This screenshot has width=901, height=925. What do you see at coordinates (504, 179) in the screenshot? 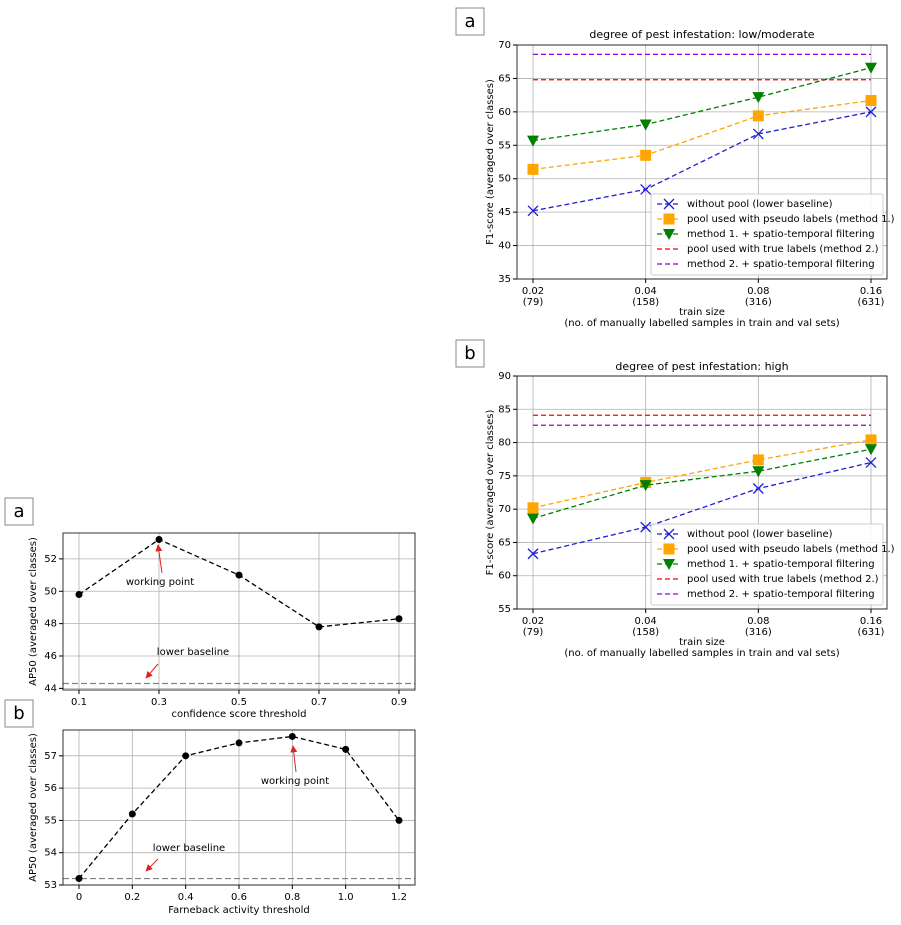
I see `y-tick-label: 50` at bounding box center [504, 179].